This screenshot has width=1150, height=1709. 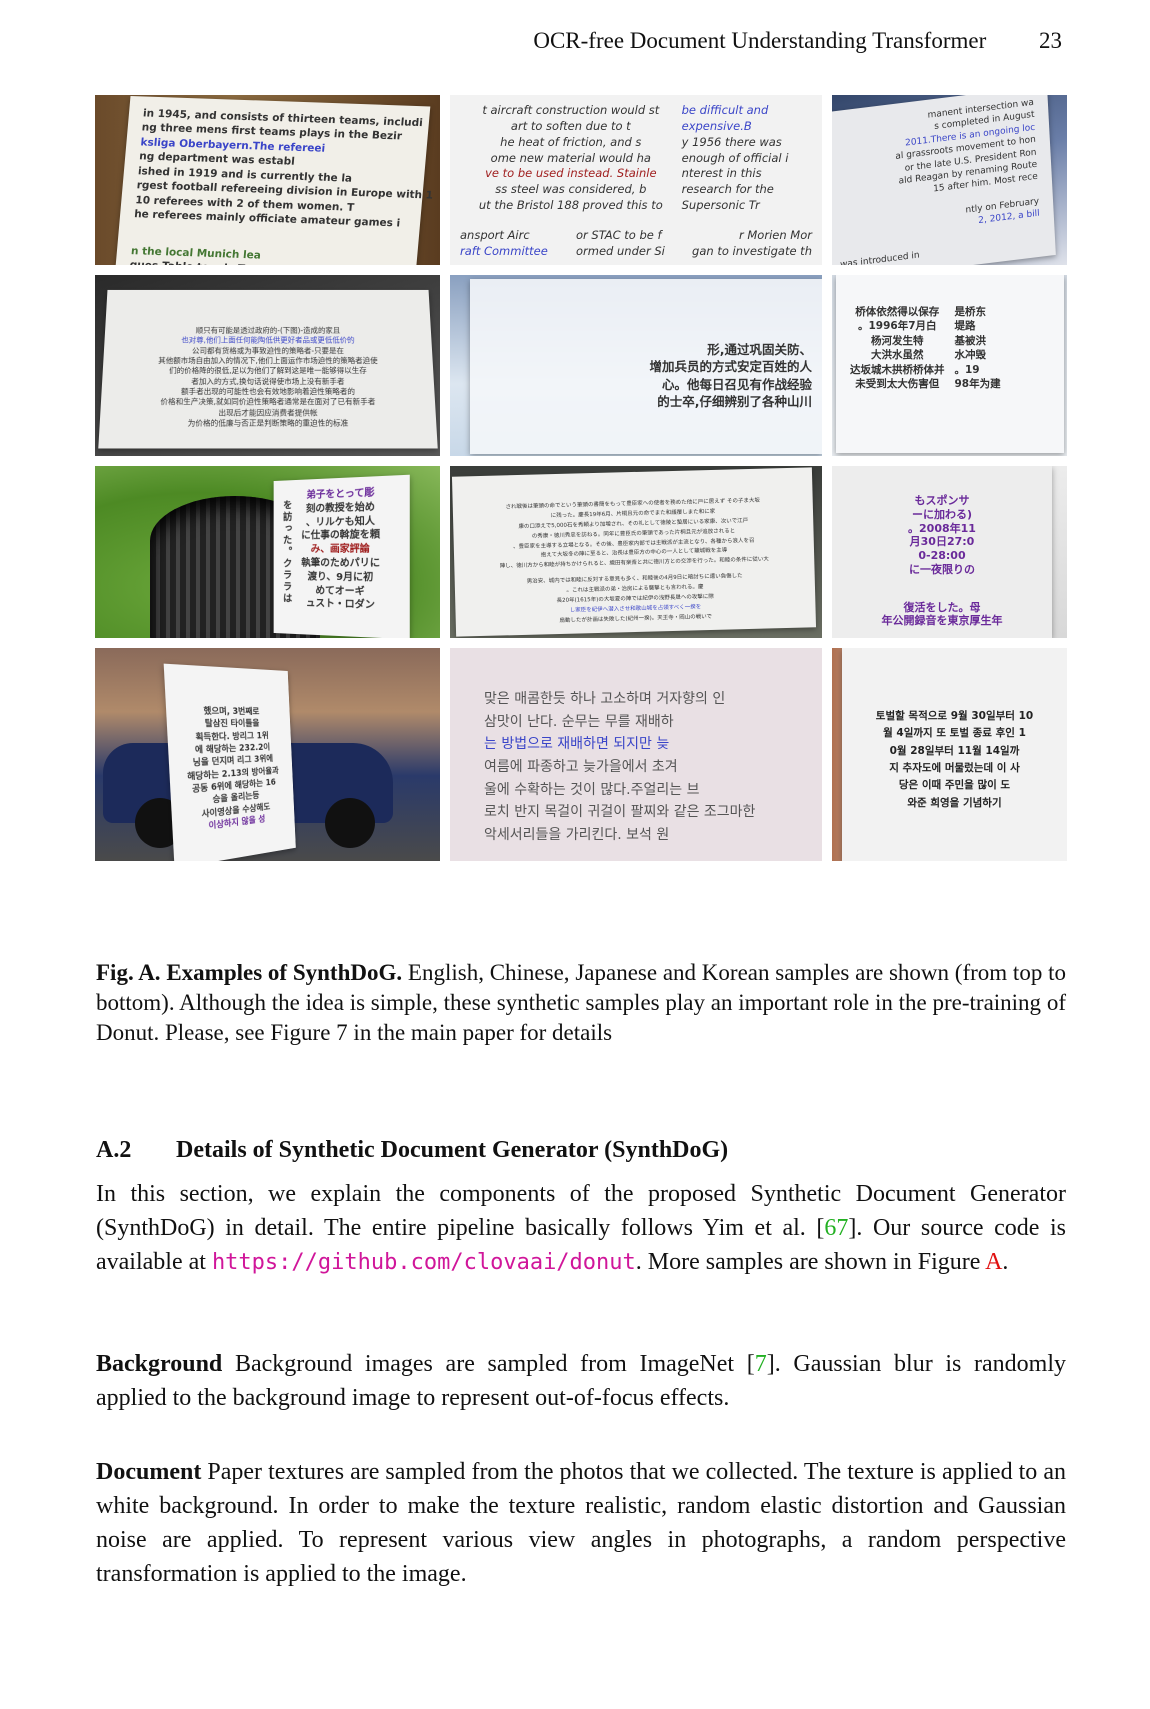 What do you see at coordinates (571, 190) in the screenshot?
I see `sample-text-line: ss steel was considered, b` at bounding box center [571, 190].